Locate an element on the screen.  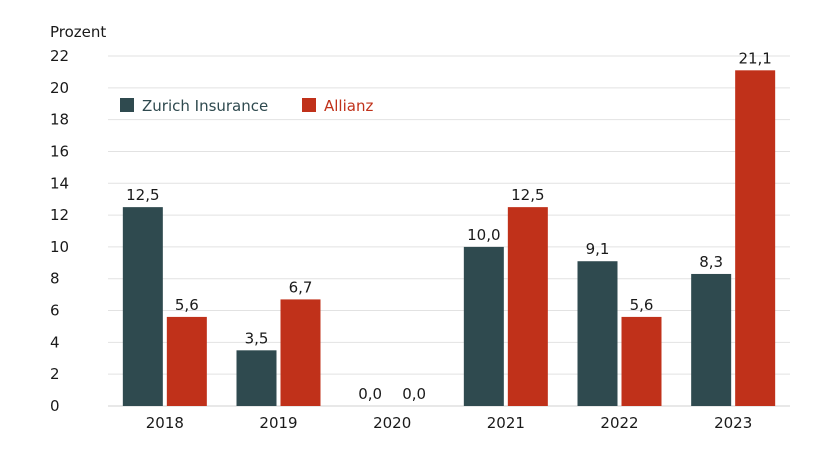
x-tick-label: 2020 is located at coordinates (392, 423).